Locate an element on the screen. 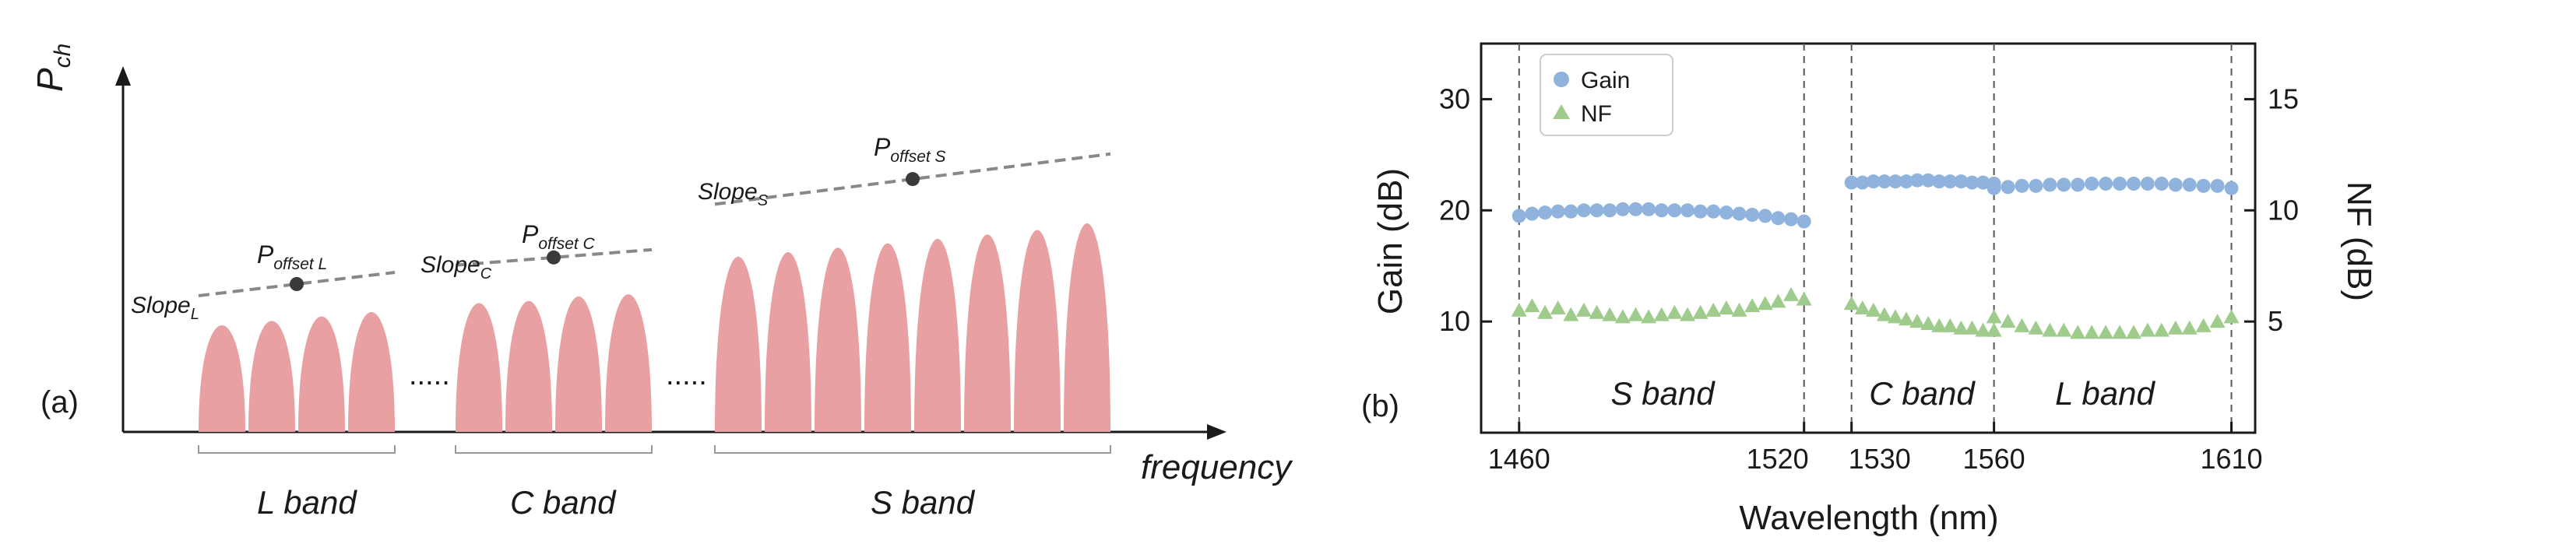 The width and height of the screenshot is (2576, 551). band-name-c: C band is located at coordinates (563, 502).